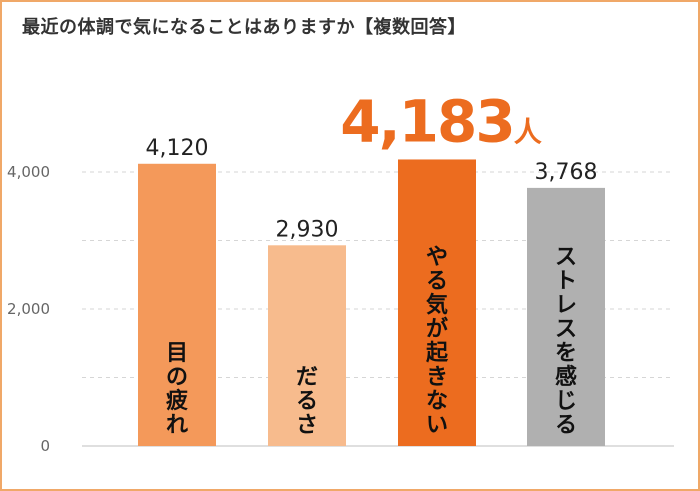  What do you see at coordinates (566, 341) in the screenshot?
I see `category-label: ストレスを感じる` at bounding box center [566, 341].